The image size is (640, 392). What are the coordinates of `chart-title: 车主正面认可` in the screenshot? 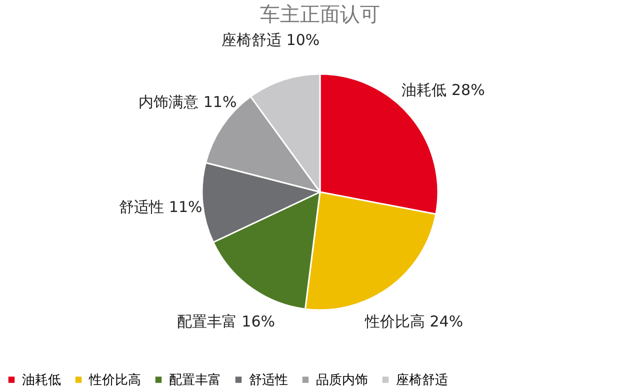 It's located at (320, 14).